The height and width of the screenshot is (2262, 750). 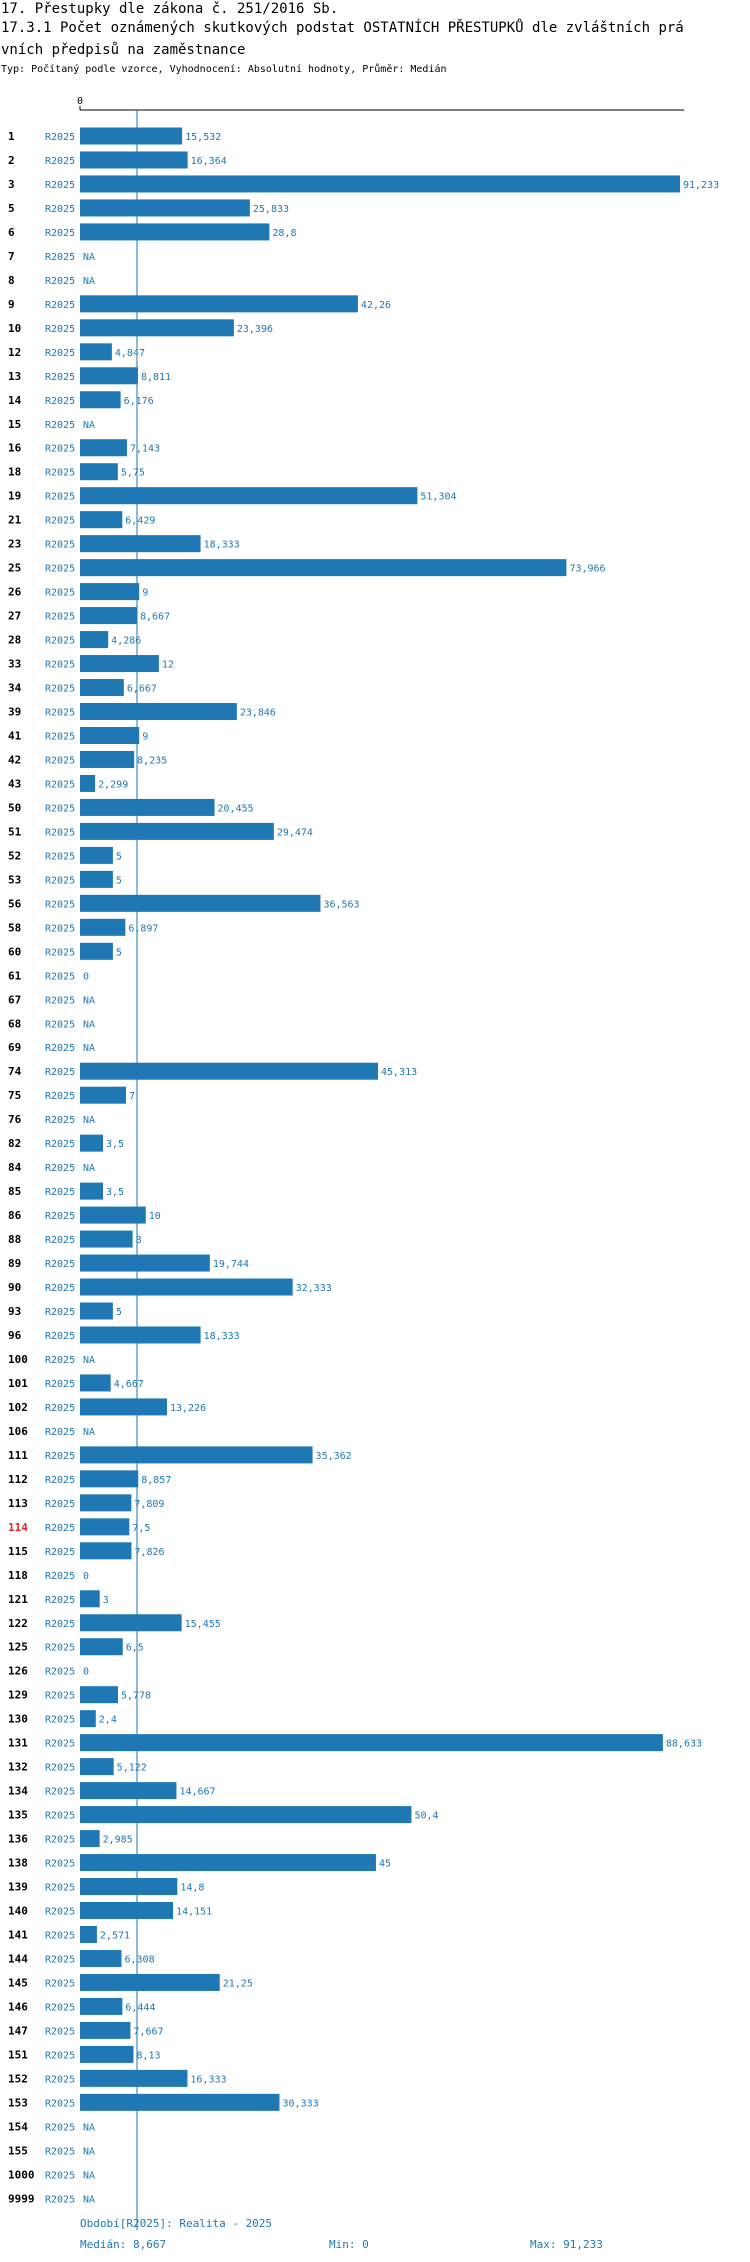 I want to click on category-label: 34, so click(x=15, y=688).